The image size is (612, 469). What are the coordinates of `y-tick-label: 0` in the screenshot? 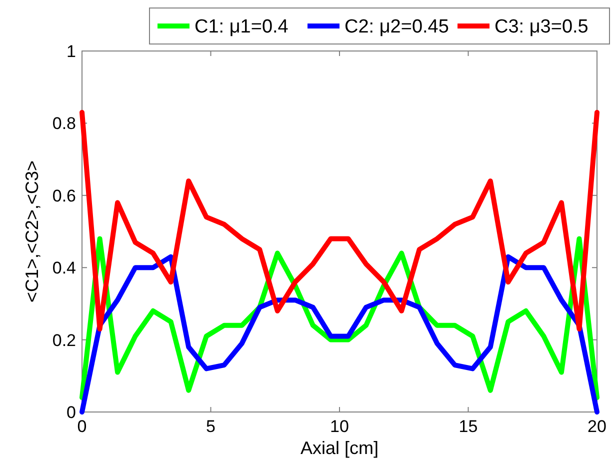 It's located at (71, 412).